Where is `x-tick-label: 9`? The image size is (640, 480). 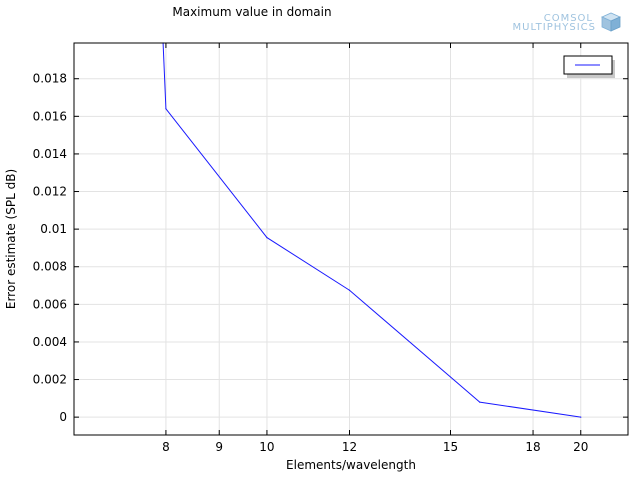 x-tick-label: 9 is located at coordinates (219, 447).